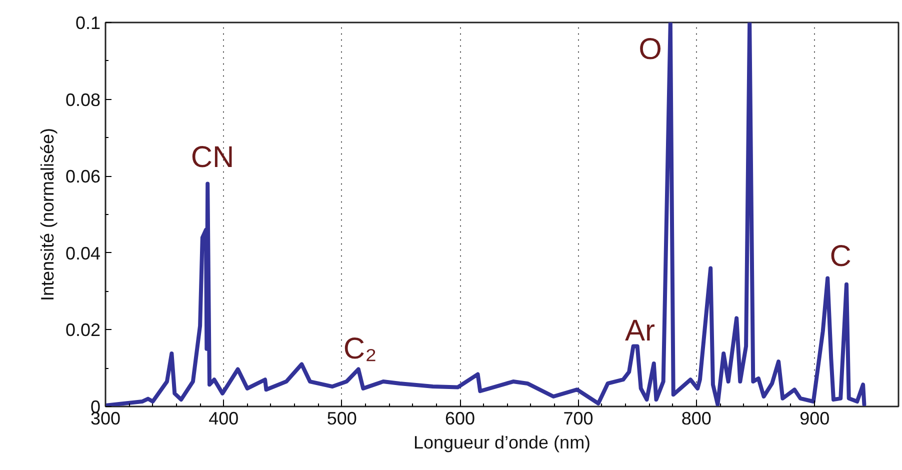 This screenshot has height=470, width=902. I want to click on y-tick-label: 0.02, so click(83, 330).